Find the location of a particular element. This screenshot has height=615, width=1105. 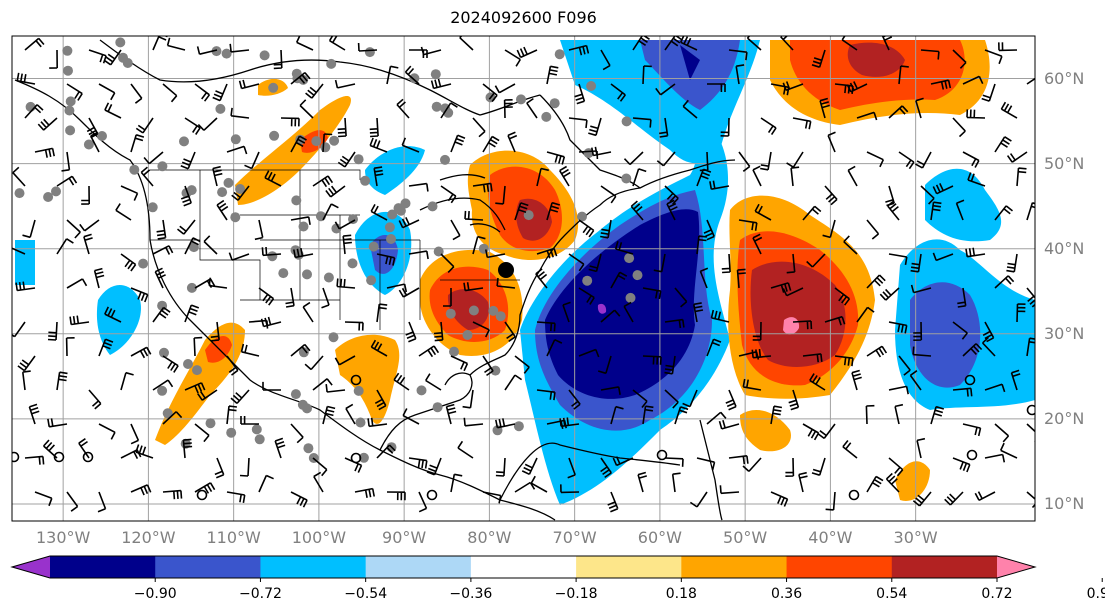

negative-anomaly-west is located at coordinates (118, 320).